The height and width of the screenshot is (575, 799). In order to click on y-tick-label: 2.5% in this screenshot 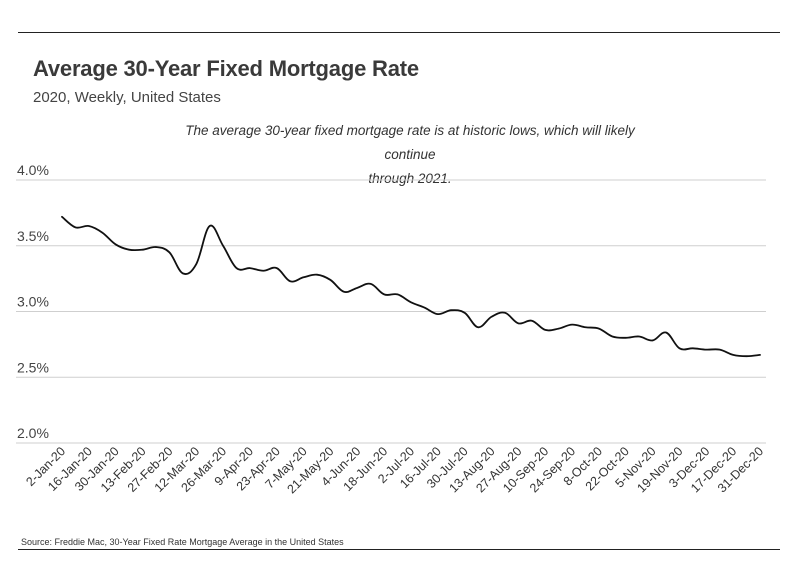, I will do `click(33, 367)`.